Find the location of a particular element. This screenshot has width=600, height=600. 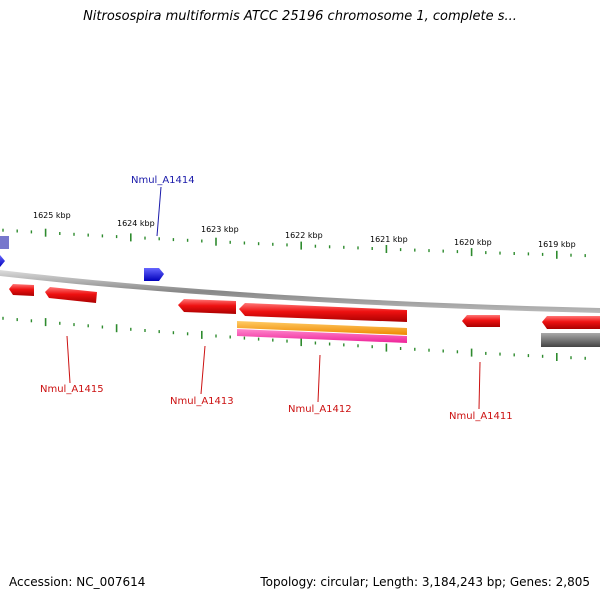

tick-label-1625: 1625 kbp is located at coordinates (52, 215).